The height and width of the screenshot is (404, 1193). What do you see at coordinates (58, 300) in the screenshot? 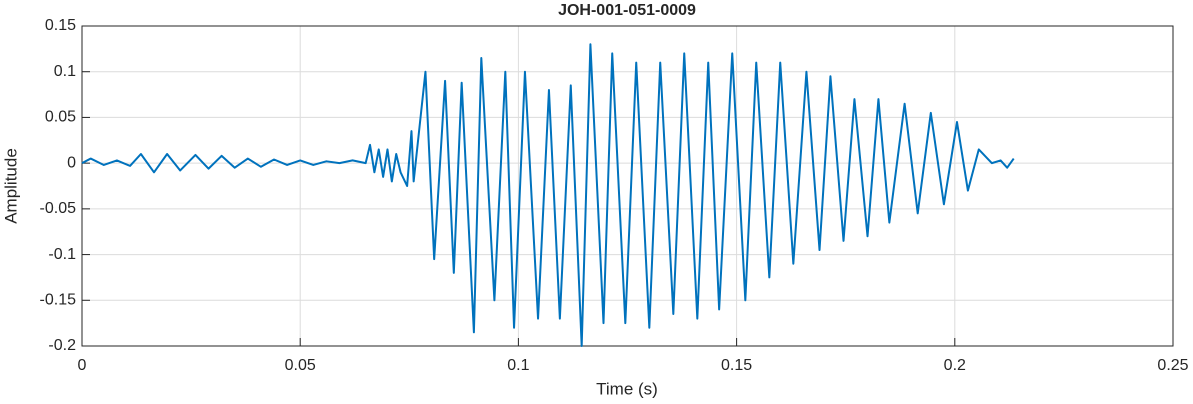
I see `y-tick-label: -0.15` at bounding box center [58, 300].